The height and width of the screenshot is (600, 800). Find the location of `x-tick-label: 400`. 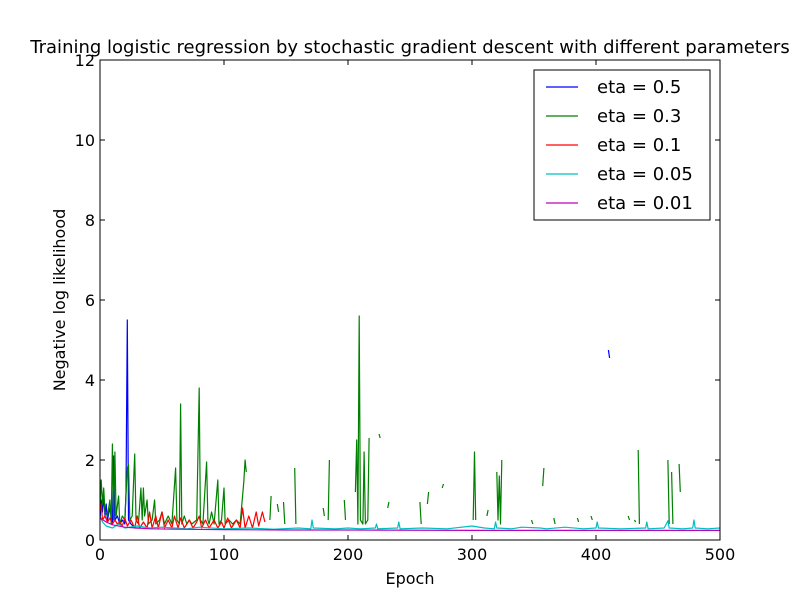

x-tick-label: 400 is located at coordinates (596, 554).